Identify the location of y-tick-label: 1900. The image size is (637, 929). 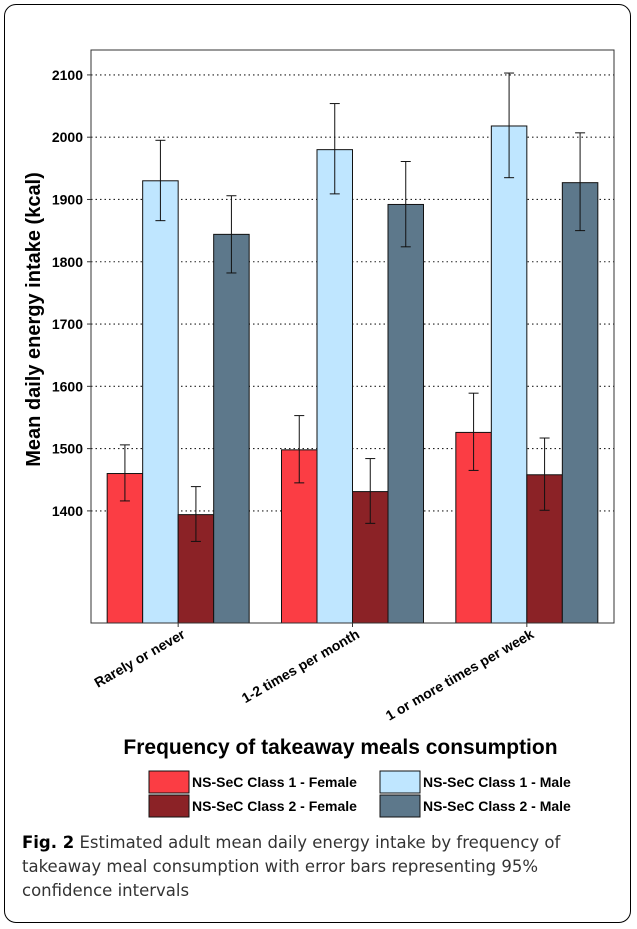
(67, 199).